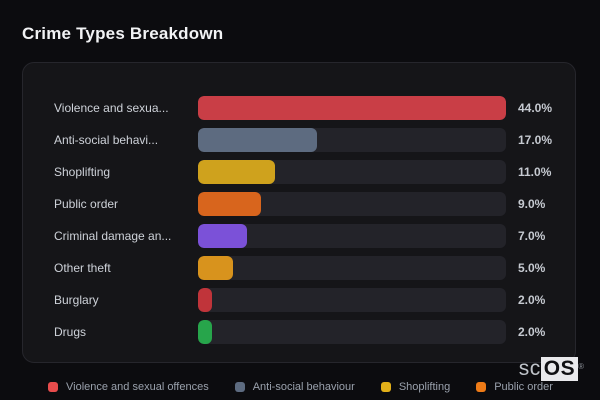 This screenshot has width=600, height=400. I want to click on bar-label: Public order, so click(86, 204).